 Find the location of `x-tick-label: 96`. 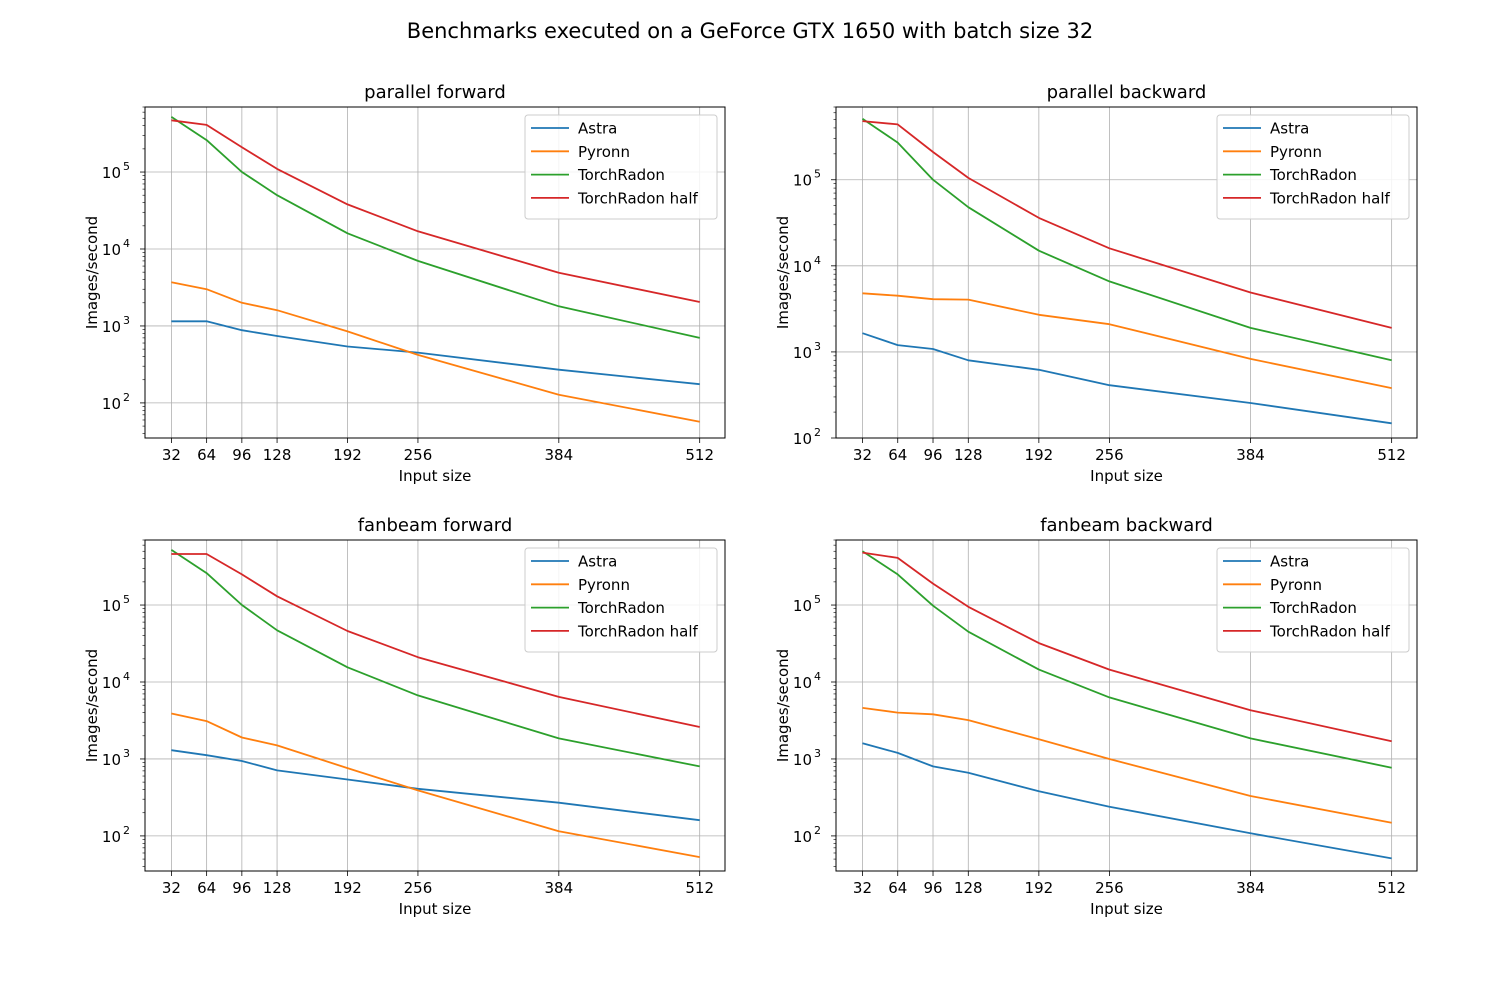

x-tick-label: 96 is located at coordinates (241, 455).